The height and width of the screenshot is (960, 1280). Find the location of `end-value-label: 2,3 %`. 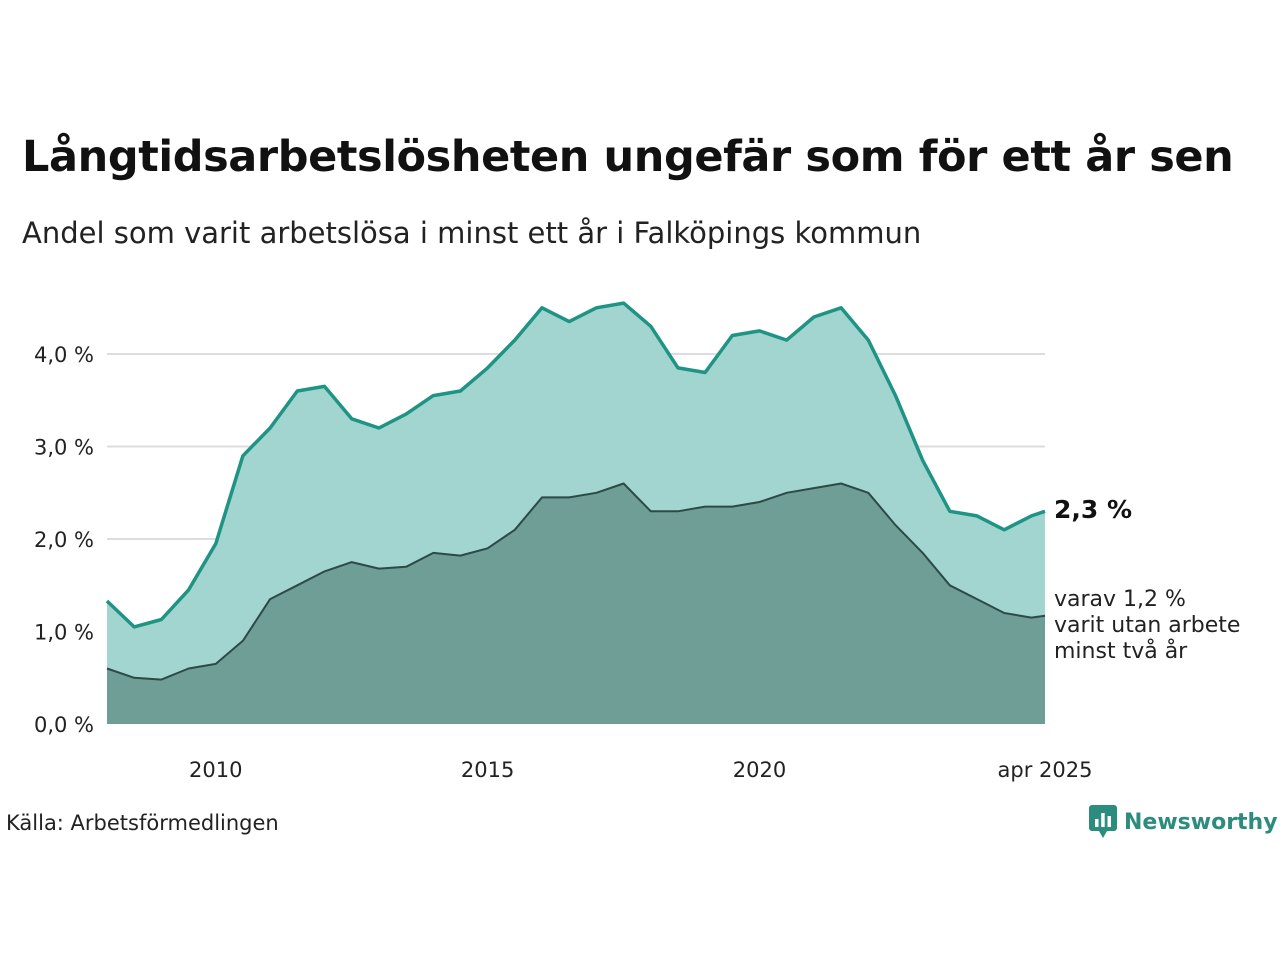

end-value-label: 2,3 % is located at coordinates (1093, 509).